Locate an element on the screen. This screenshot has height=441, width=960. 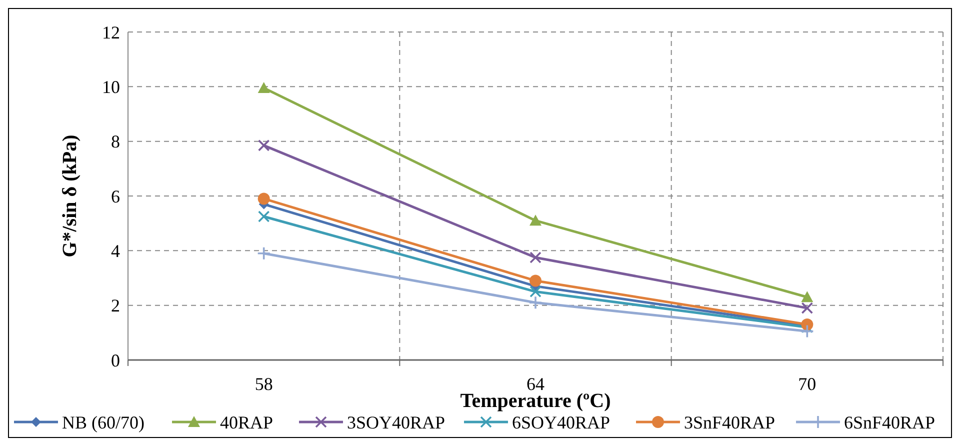
legend-label: 3SnF40RAP is located at coordinates (730, 422).